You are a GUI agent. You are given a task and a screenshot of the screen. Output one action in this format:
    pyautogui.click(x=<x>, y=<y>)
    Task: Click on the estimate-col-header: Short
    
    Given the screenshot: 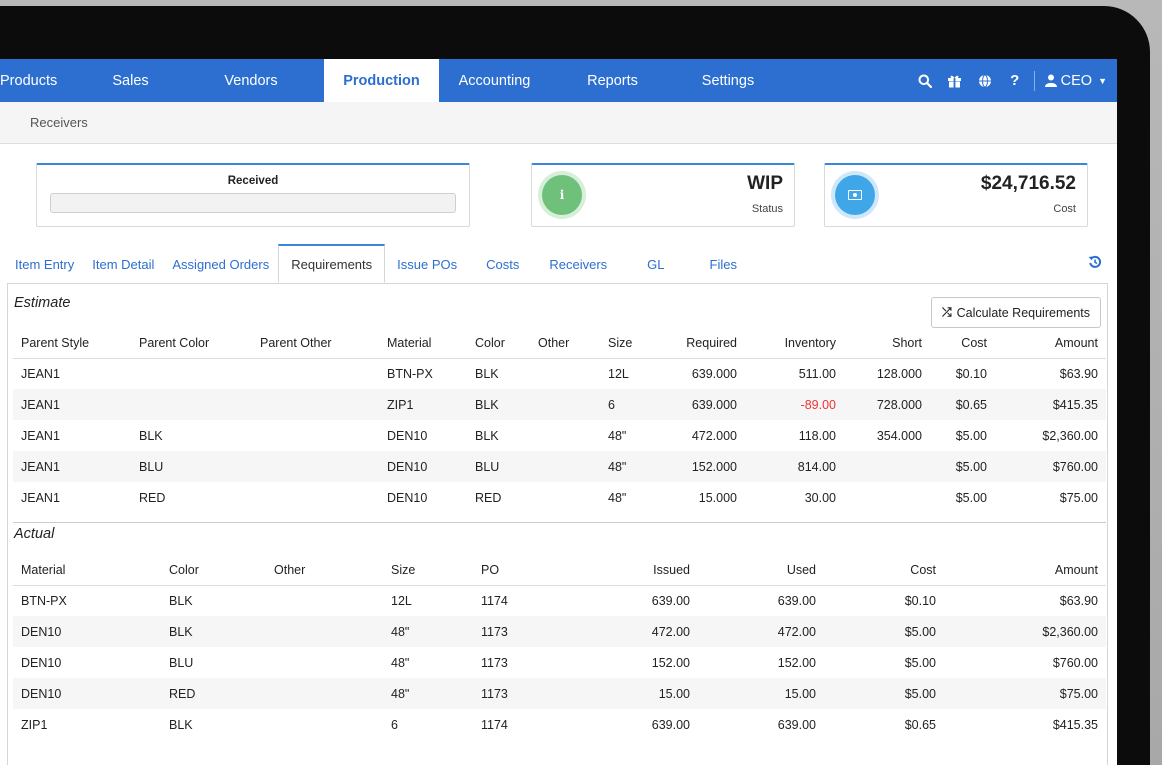 What is the action you would take?
    pyautogui.click(x=887, y=343)
    